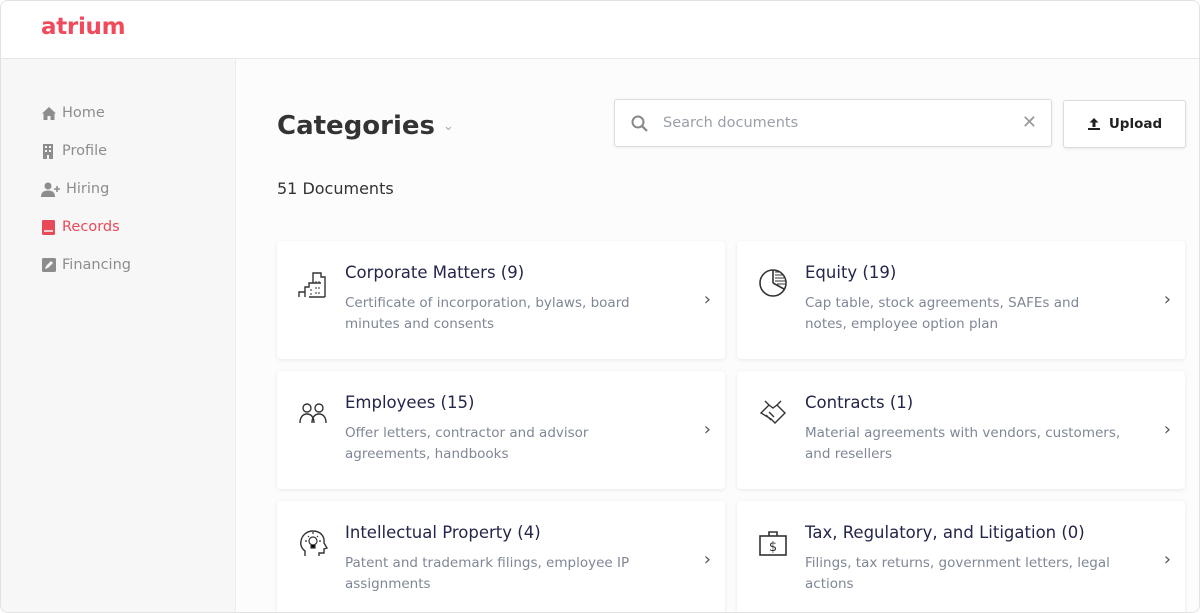 The image size is (1200, 613). Describe the element at coordinates (49, 264) in the screenshot. I see `edit-icon` at that location.